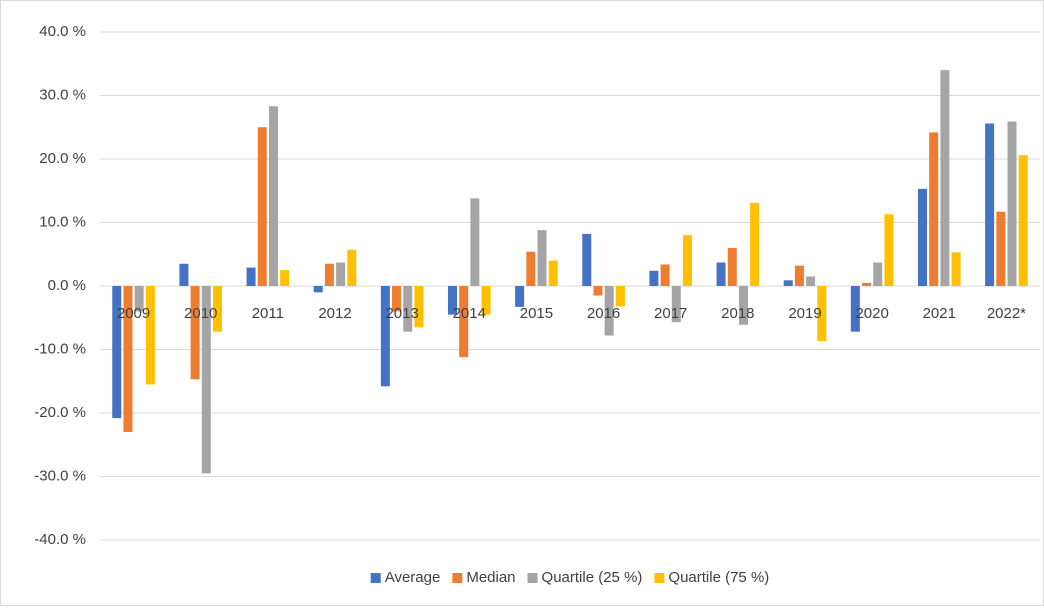 The width and height of the screenshot is (1044, 611). What do you see at coordinates (413, 577) in the screenshot?
I see `legend-label: Average` at bounding box center [413, 577].